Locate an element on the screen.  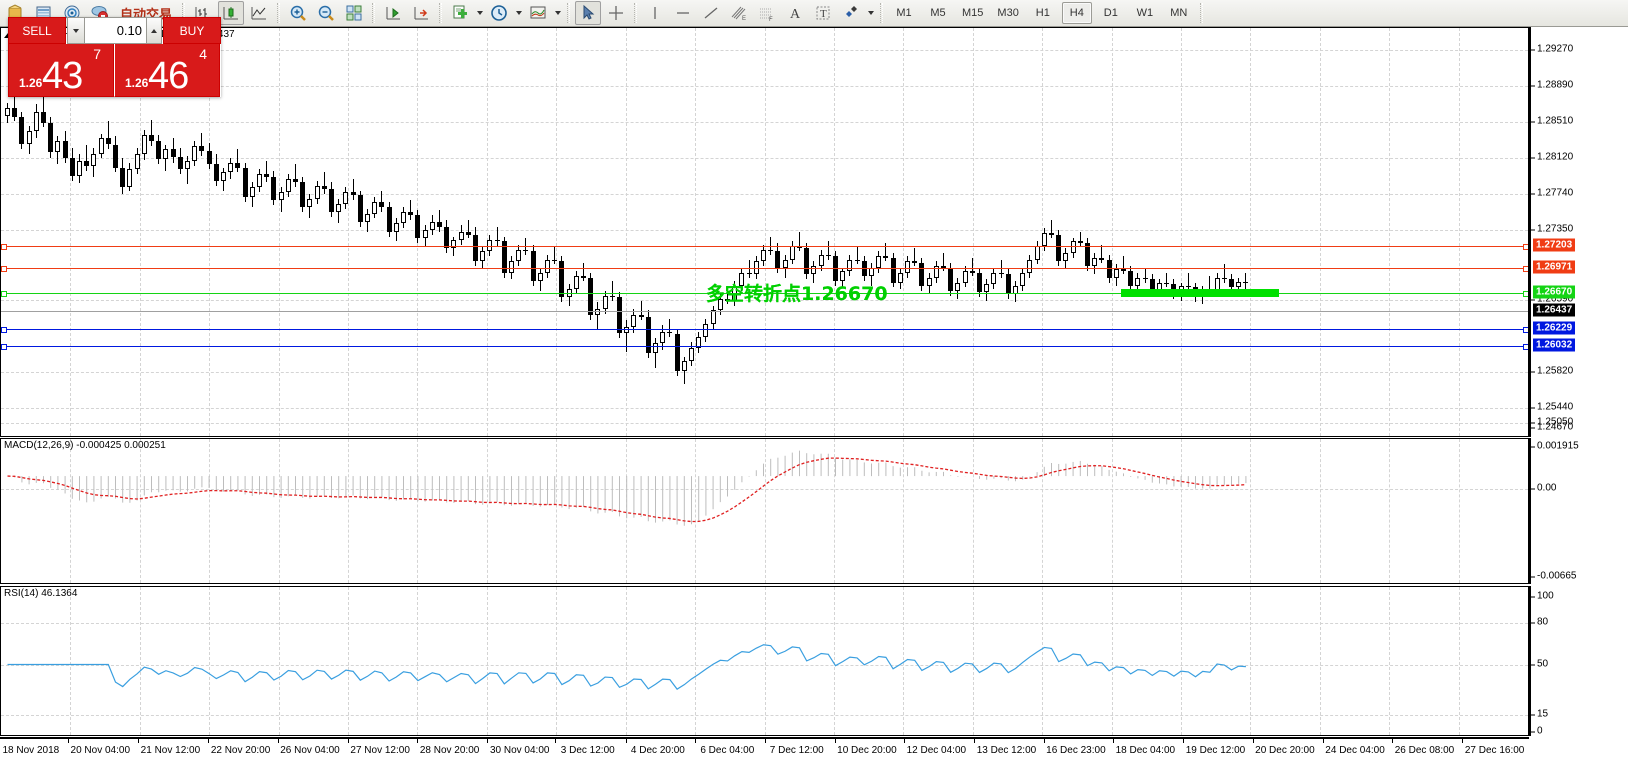
price-level-support-2: 1.26032 is located at coordinates (1554, 345).